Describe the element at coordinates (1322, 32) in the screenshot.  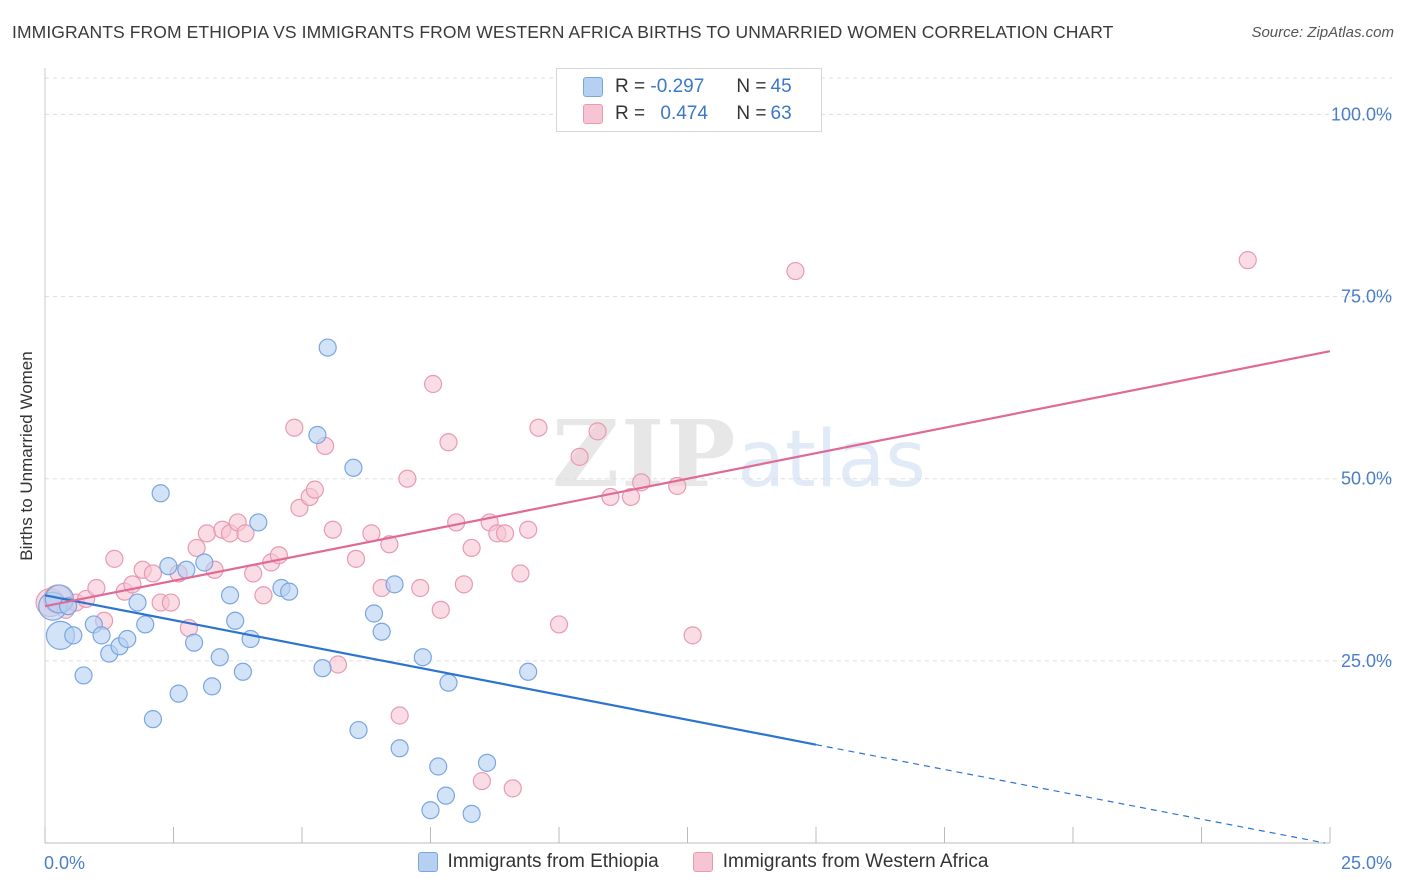
I see `source-label: Source: ZipAtlas.com` at that location.